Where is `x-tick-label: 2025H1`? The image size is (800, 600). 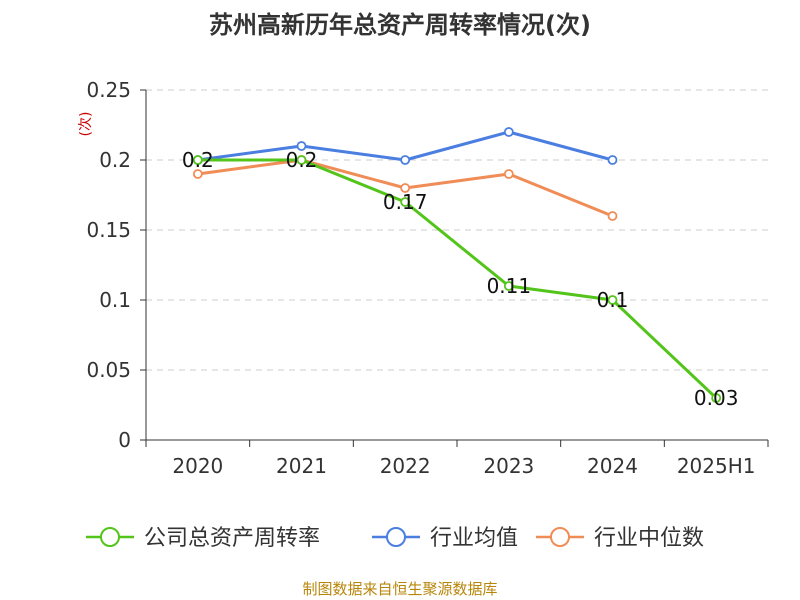 x-tick-label: 2025H1 is located at coordinates (716, 466).